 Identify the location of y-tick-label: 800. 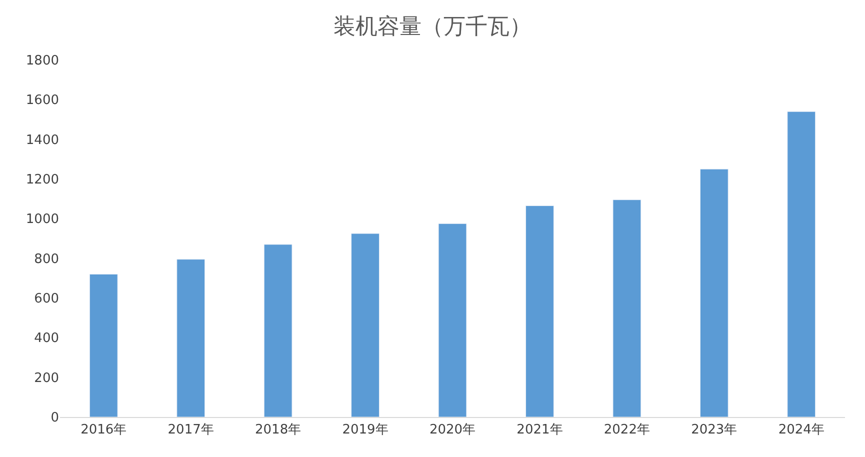
(46, 259).